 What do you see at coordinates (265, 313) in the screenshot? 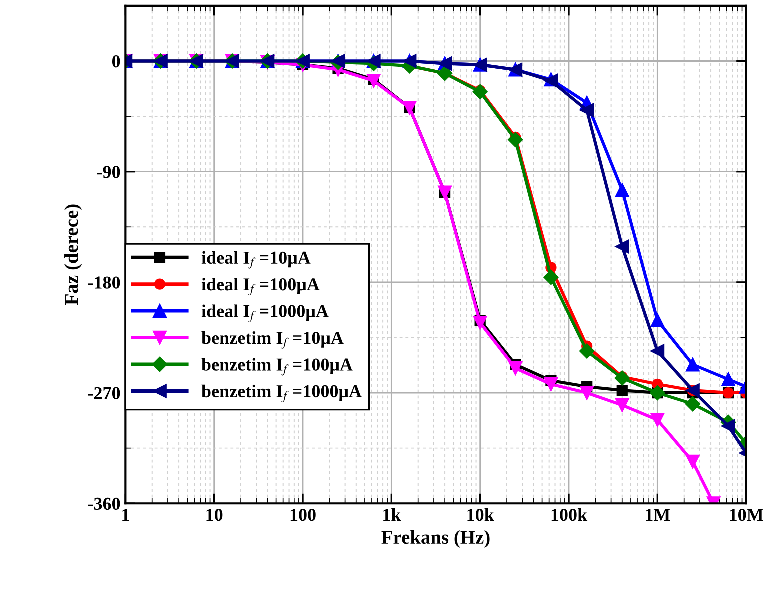
I see `legend-label: ideal I$_{f}$ =1000μA` at bounding box center [265, 313].